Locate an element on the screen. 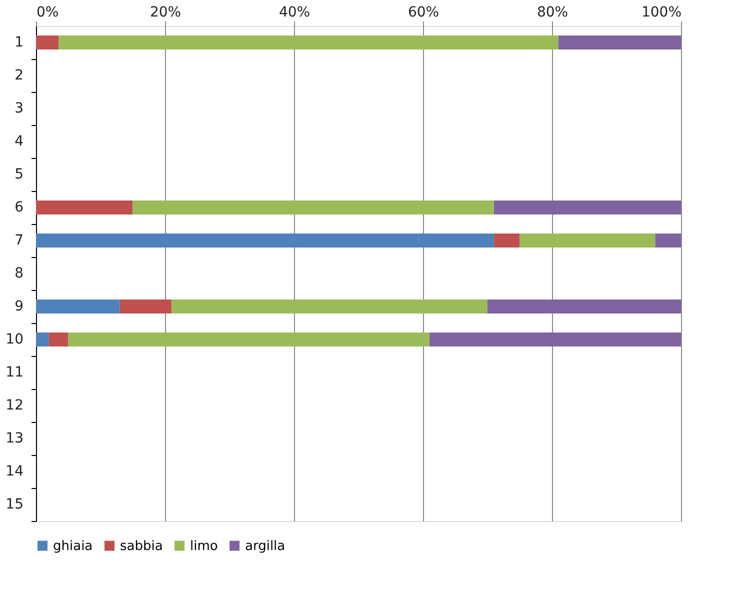 The width and height of the screenshot is (739, 589). y-tick-label: 3 is located at coordinates (19, 108).